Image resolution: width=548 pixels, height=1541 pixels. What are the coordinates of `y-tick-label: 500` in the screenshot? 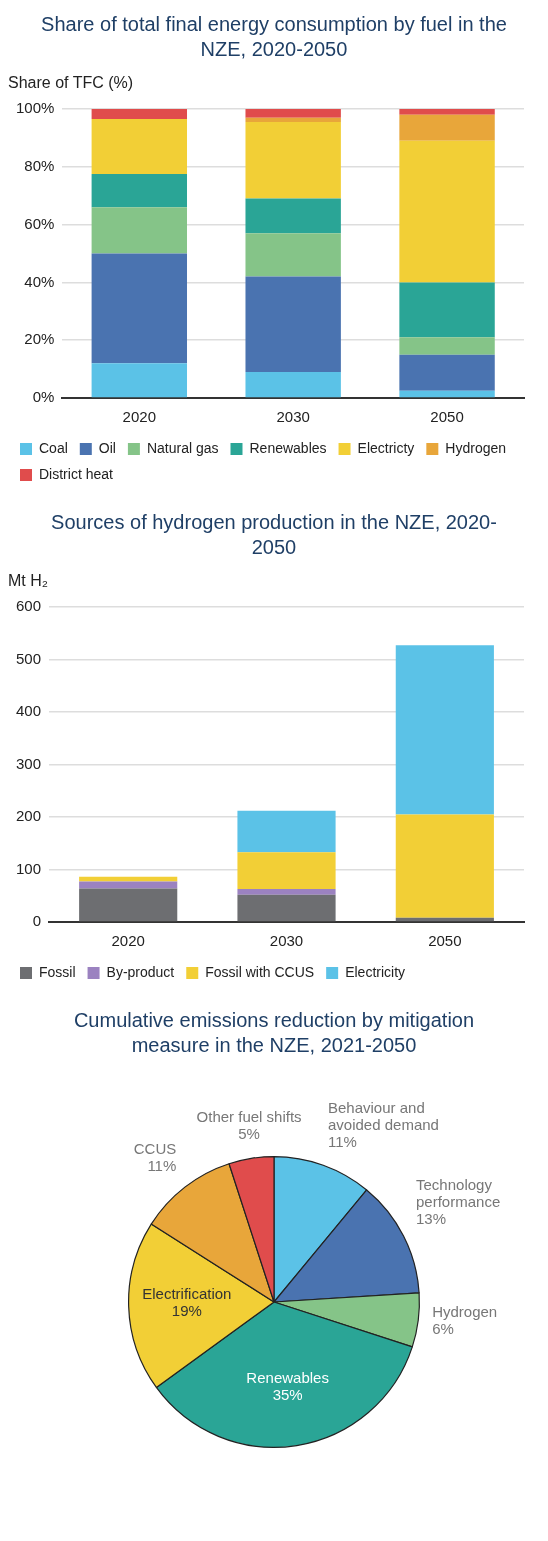 It's located at (29, 658).